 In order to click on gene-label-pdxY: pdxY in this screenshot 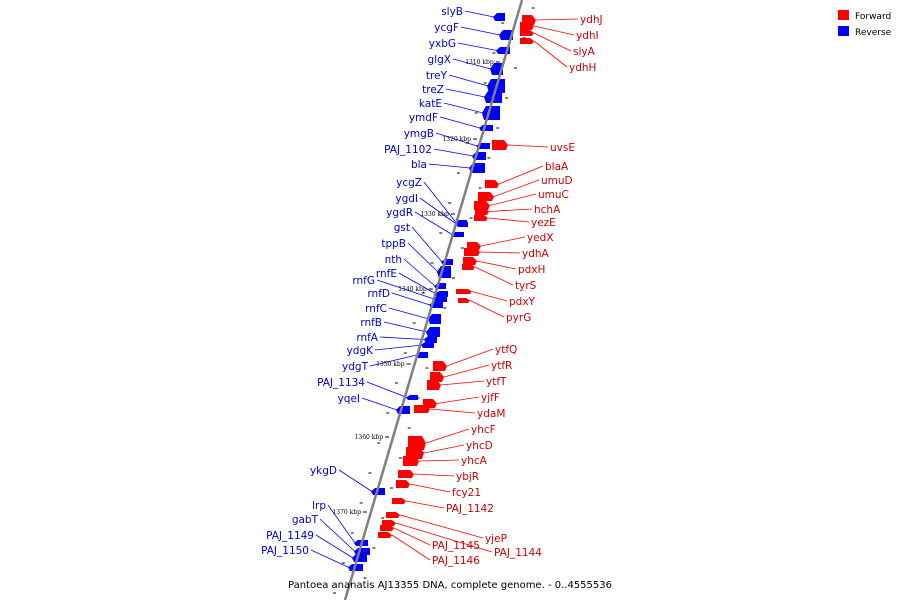, I will do `click(522, 302)`.